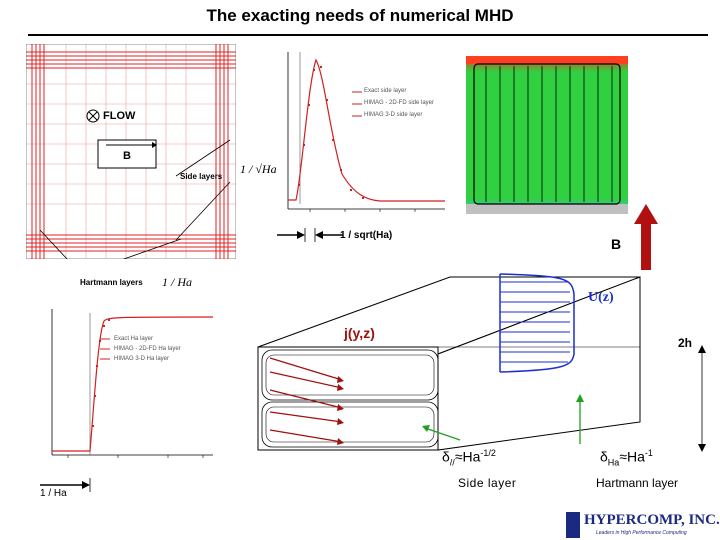  I want to click on side-layer-plot, so click(366, 132).